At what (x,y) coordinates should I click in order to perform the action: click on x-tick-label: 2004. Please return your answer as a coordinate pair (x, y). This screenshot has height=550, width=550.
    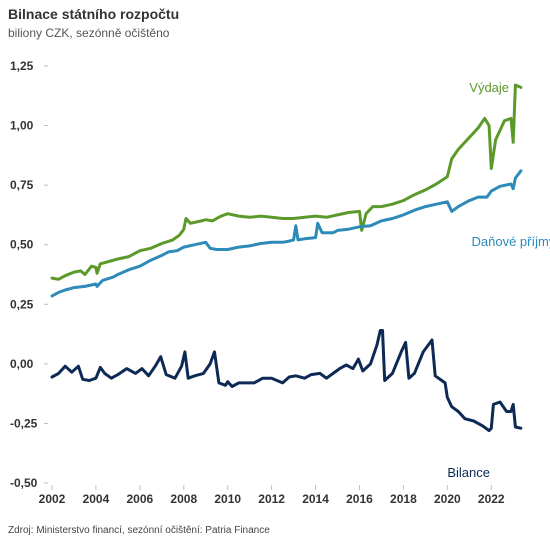
    Looking at the image, I should click on (96, 499).